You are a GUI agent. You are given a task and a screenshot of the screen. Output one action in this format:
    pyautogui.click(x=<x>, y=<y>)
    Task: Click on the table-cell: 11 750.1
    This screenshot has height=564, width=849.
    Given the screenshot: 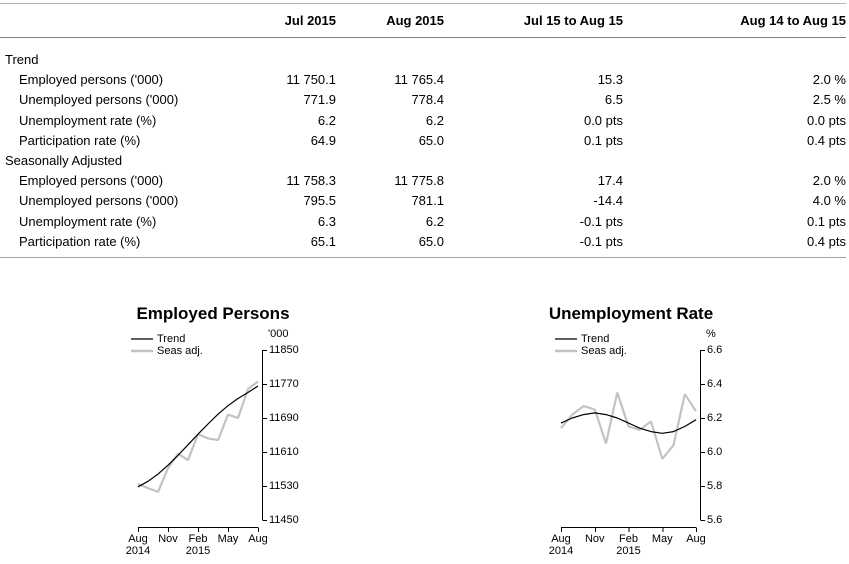 What is the action you would take?
    pyautogui.click(x=311, y=80)
    